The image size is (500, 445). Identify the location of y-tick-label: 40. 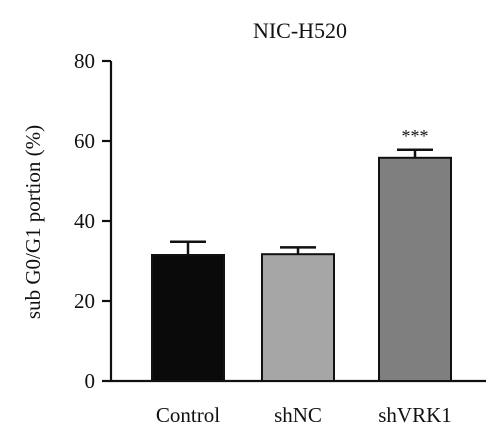
(84, 221).